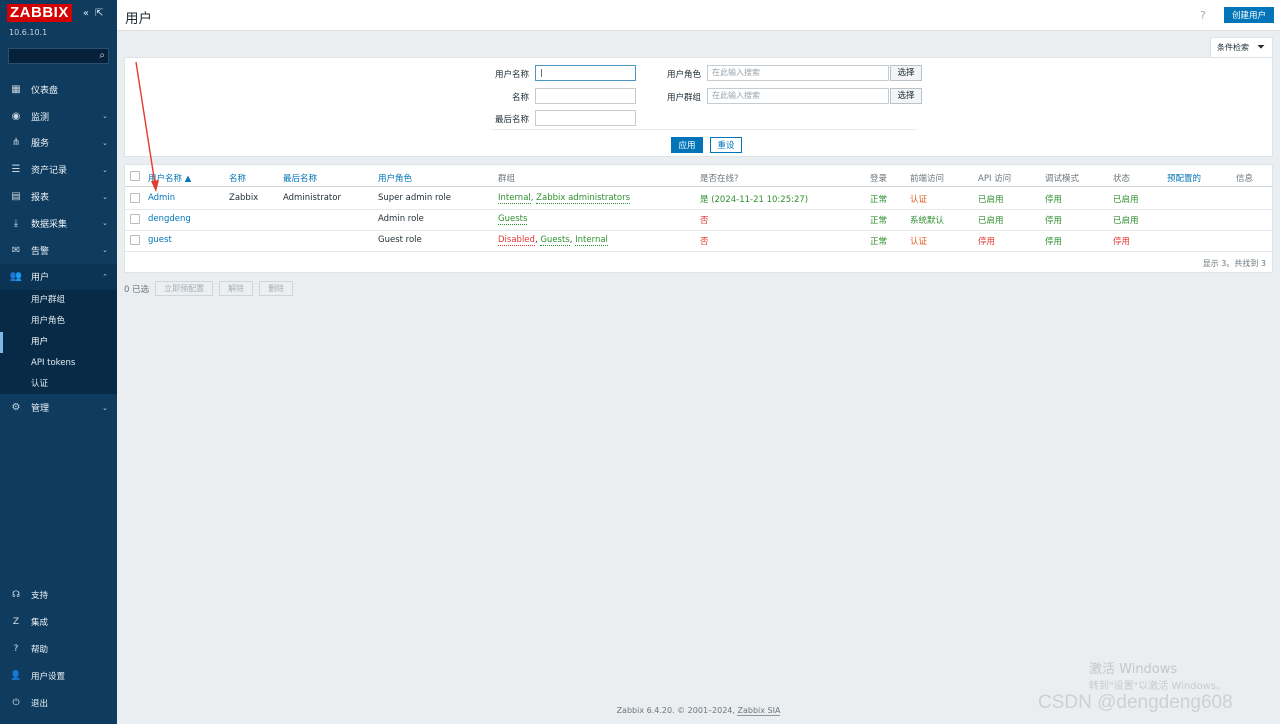  I want to click on username-label: 用户名称, so click(511, 75).